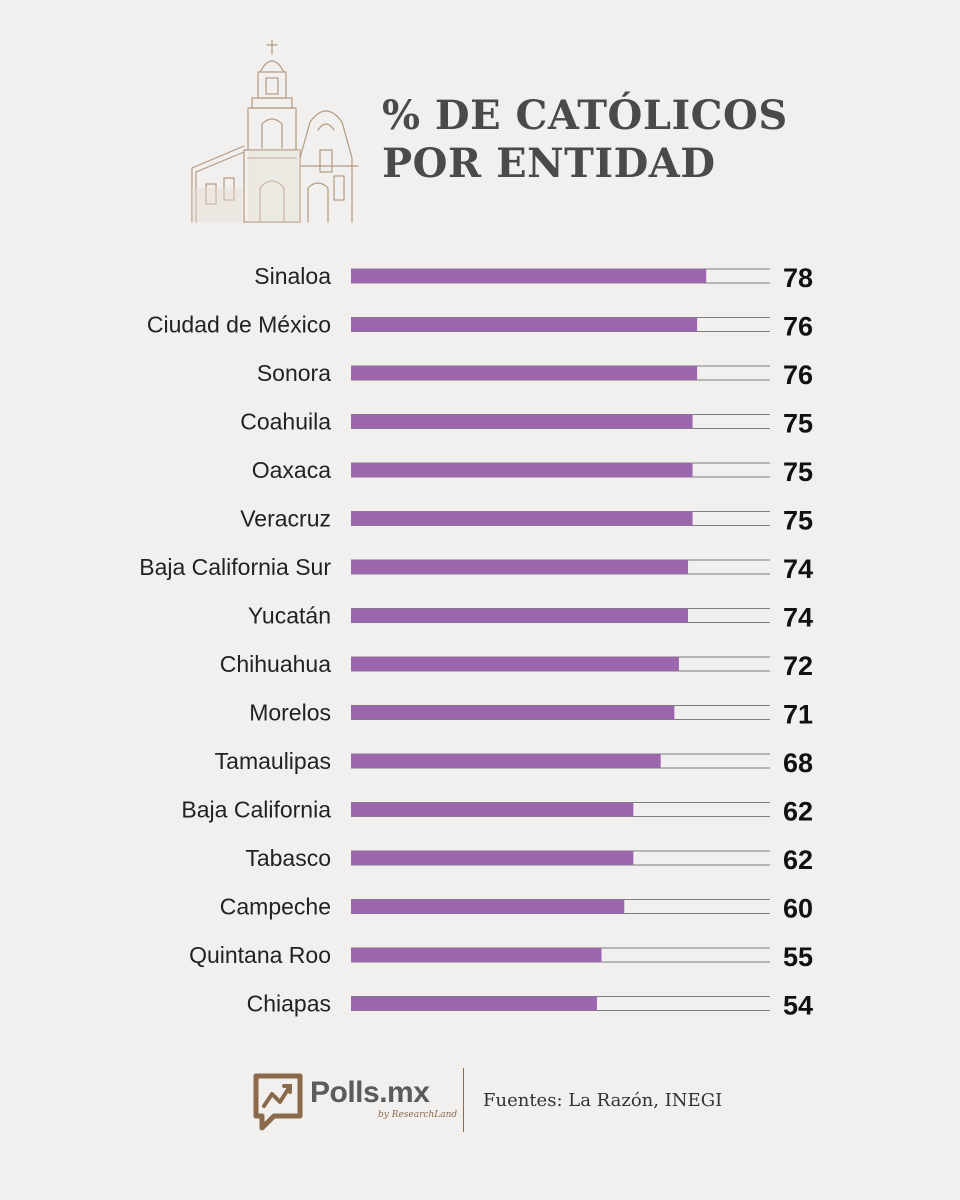 Image resolution: width=960 pixels, height=1200 pixels. I want to click on category-label: Tamaulipas, so click(273, 761).